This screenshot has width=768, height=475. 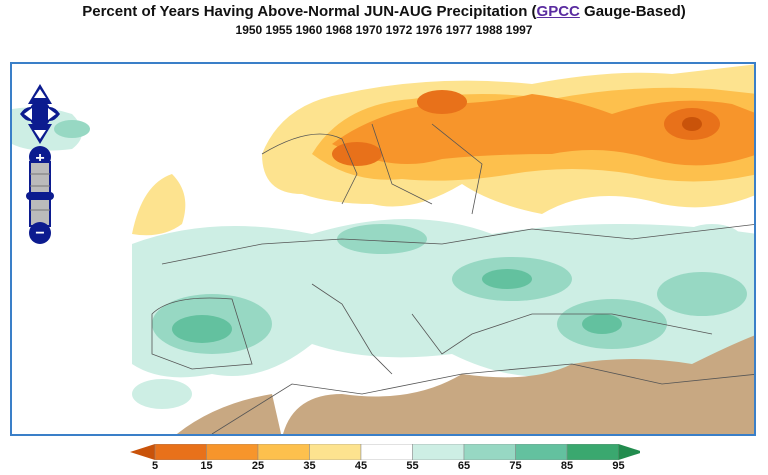 What do you see at coordinates (40, 196) in the screenshot?
I see `zoom-slider-handle` at bounding box center [40, 196].